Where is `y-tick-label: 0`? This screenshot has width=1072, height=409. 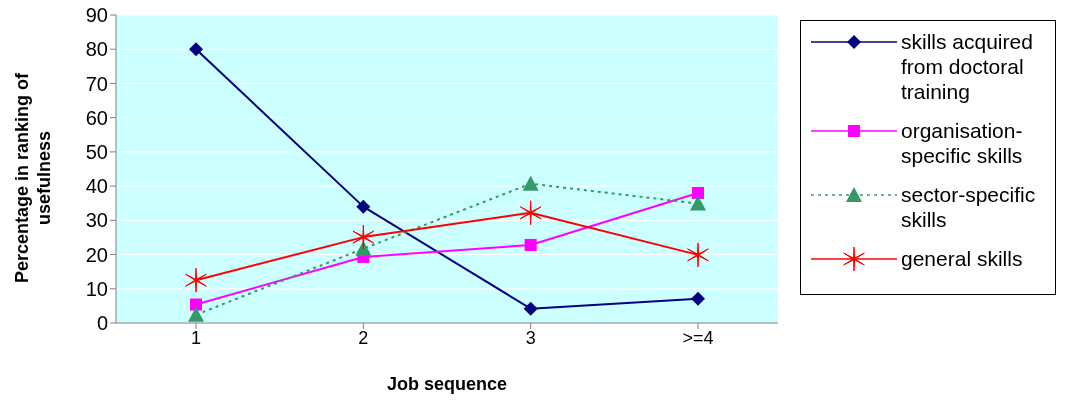 y-tick-label: 0 is located at coordinates (102, 323).